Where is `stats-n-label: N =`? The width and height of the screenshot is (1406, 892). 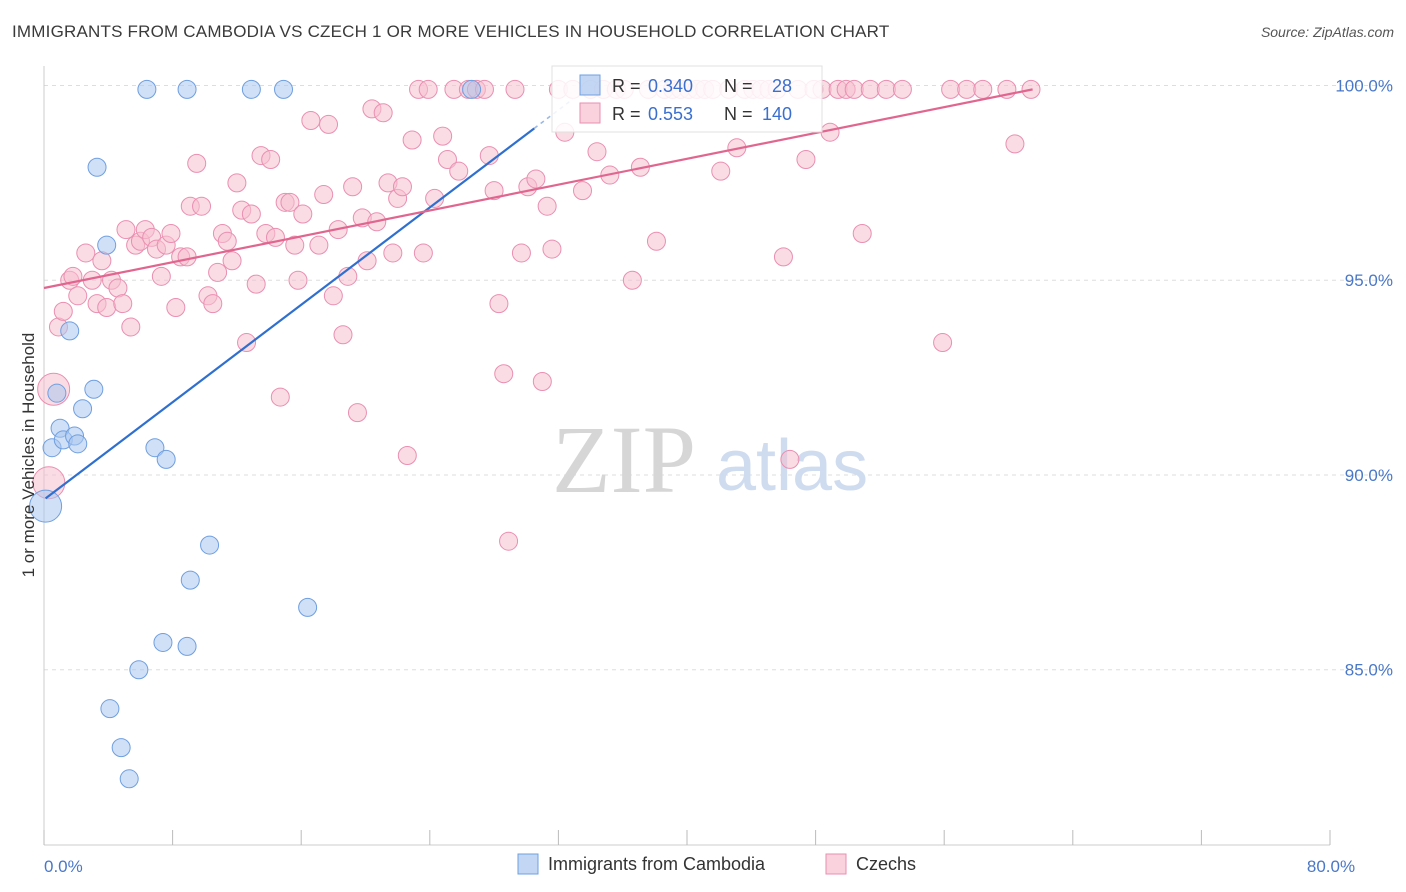
stats-n-label: N = is located at coordinates (741, 86).